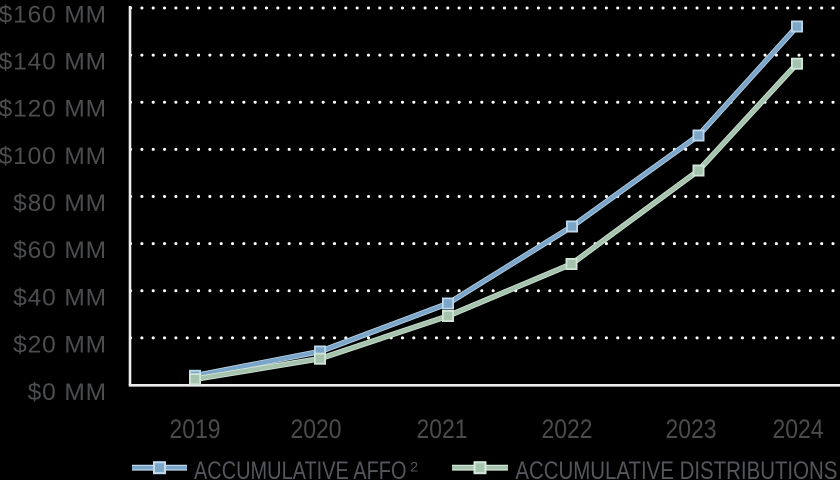  What do you see at coordinates (53, 109) in the screenshot?
I see `svg-text: $120 MM` at bounding box center [53, 109].